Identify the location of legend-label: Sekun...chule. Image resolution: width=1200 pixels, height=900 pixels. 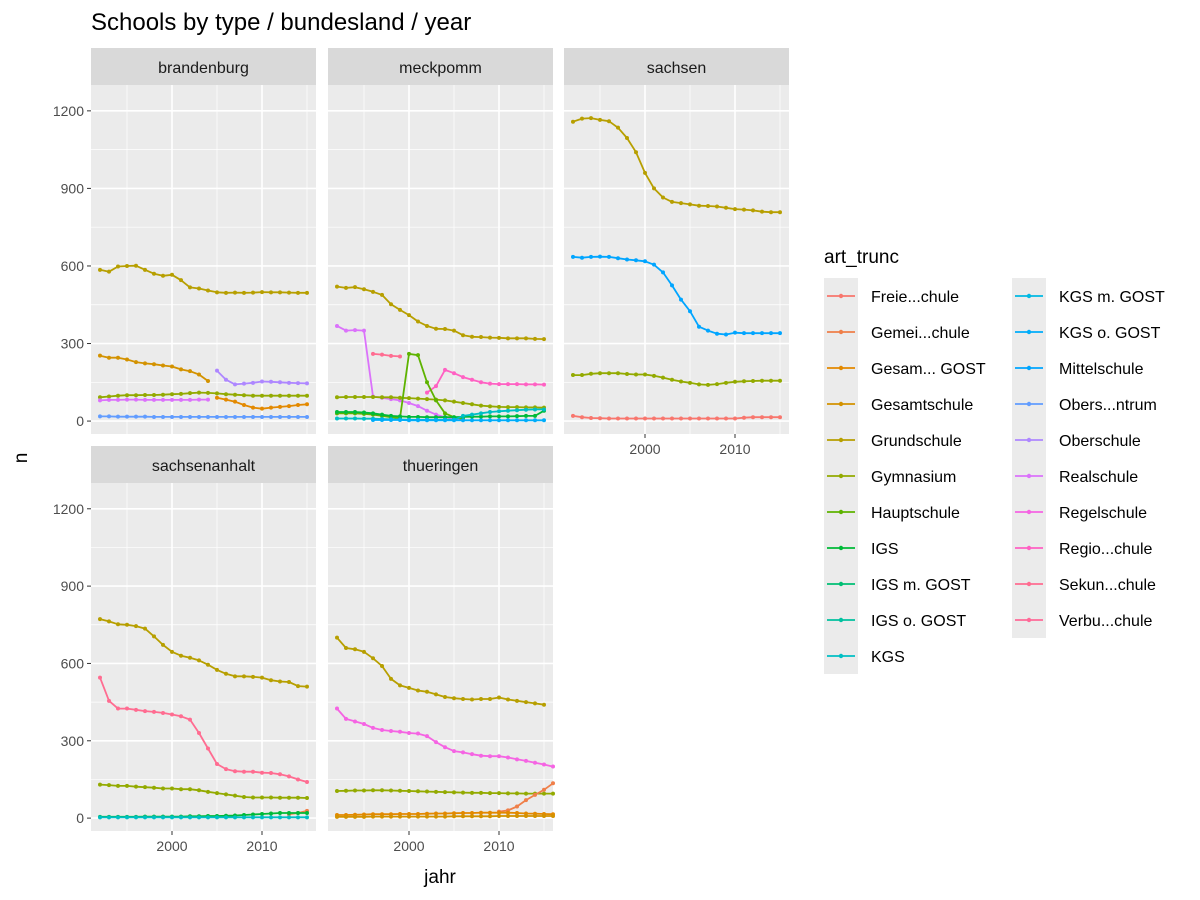
(1107, 585).